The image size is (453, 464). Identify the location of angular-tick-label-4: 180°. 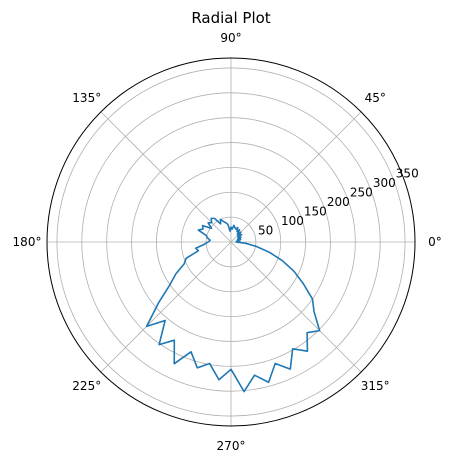
(27, 242).